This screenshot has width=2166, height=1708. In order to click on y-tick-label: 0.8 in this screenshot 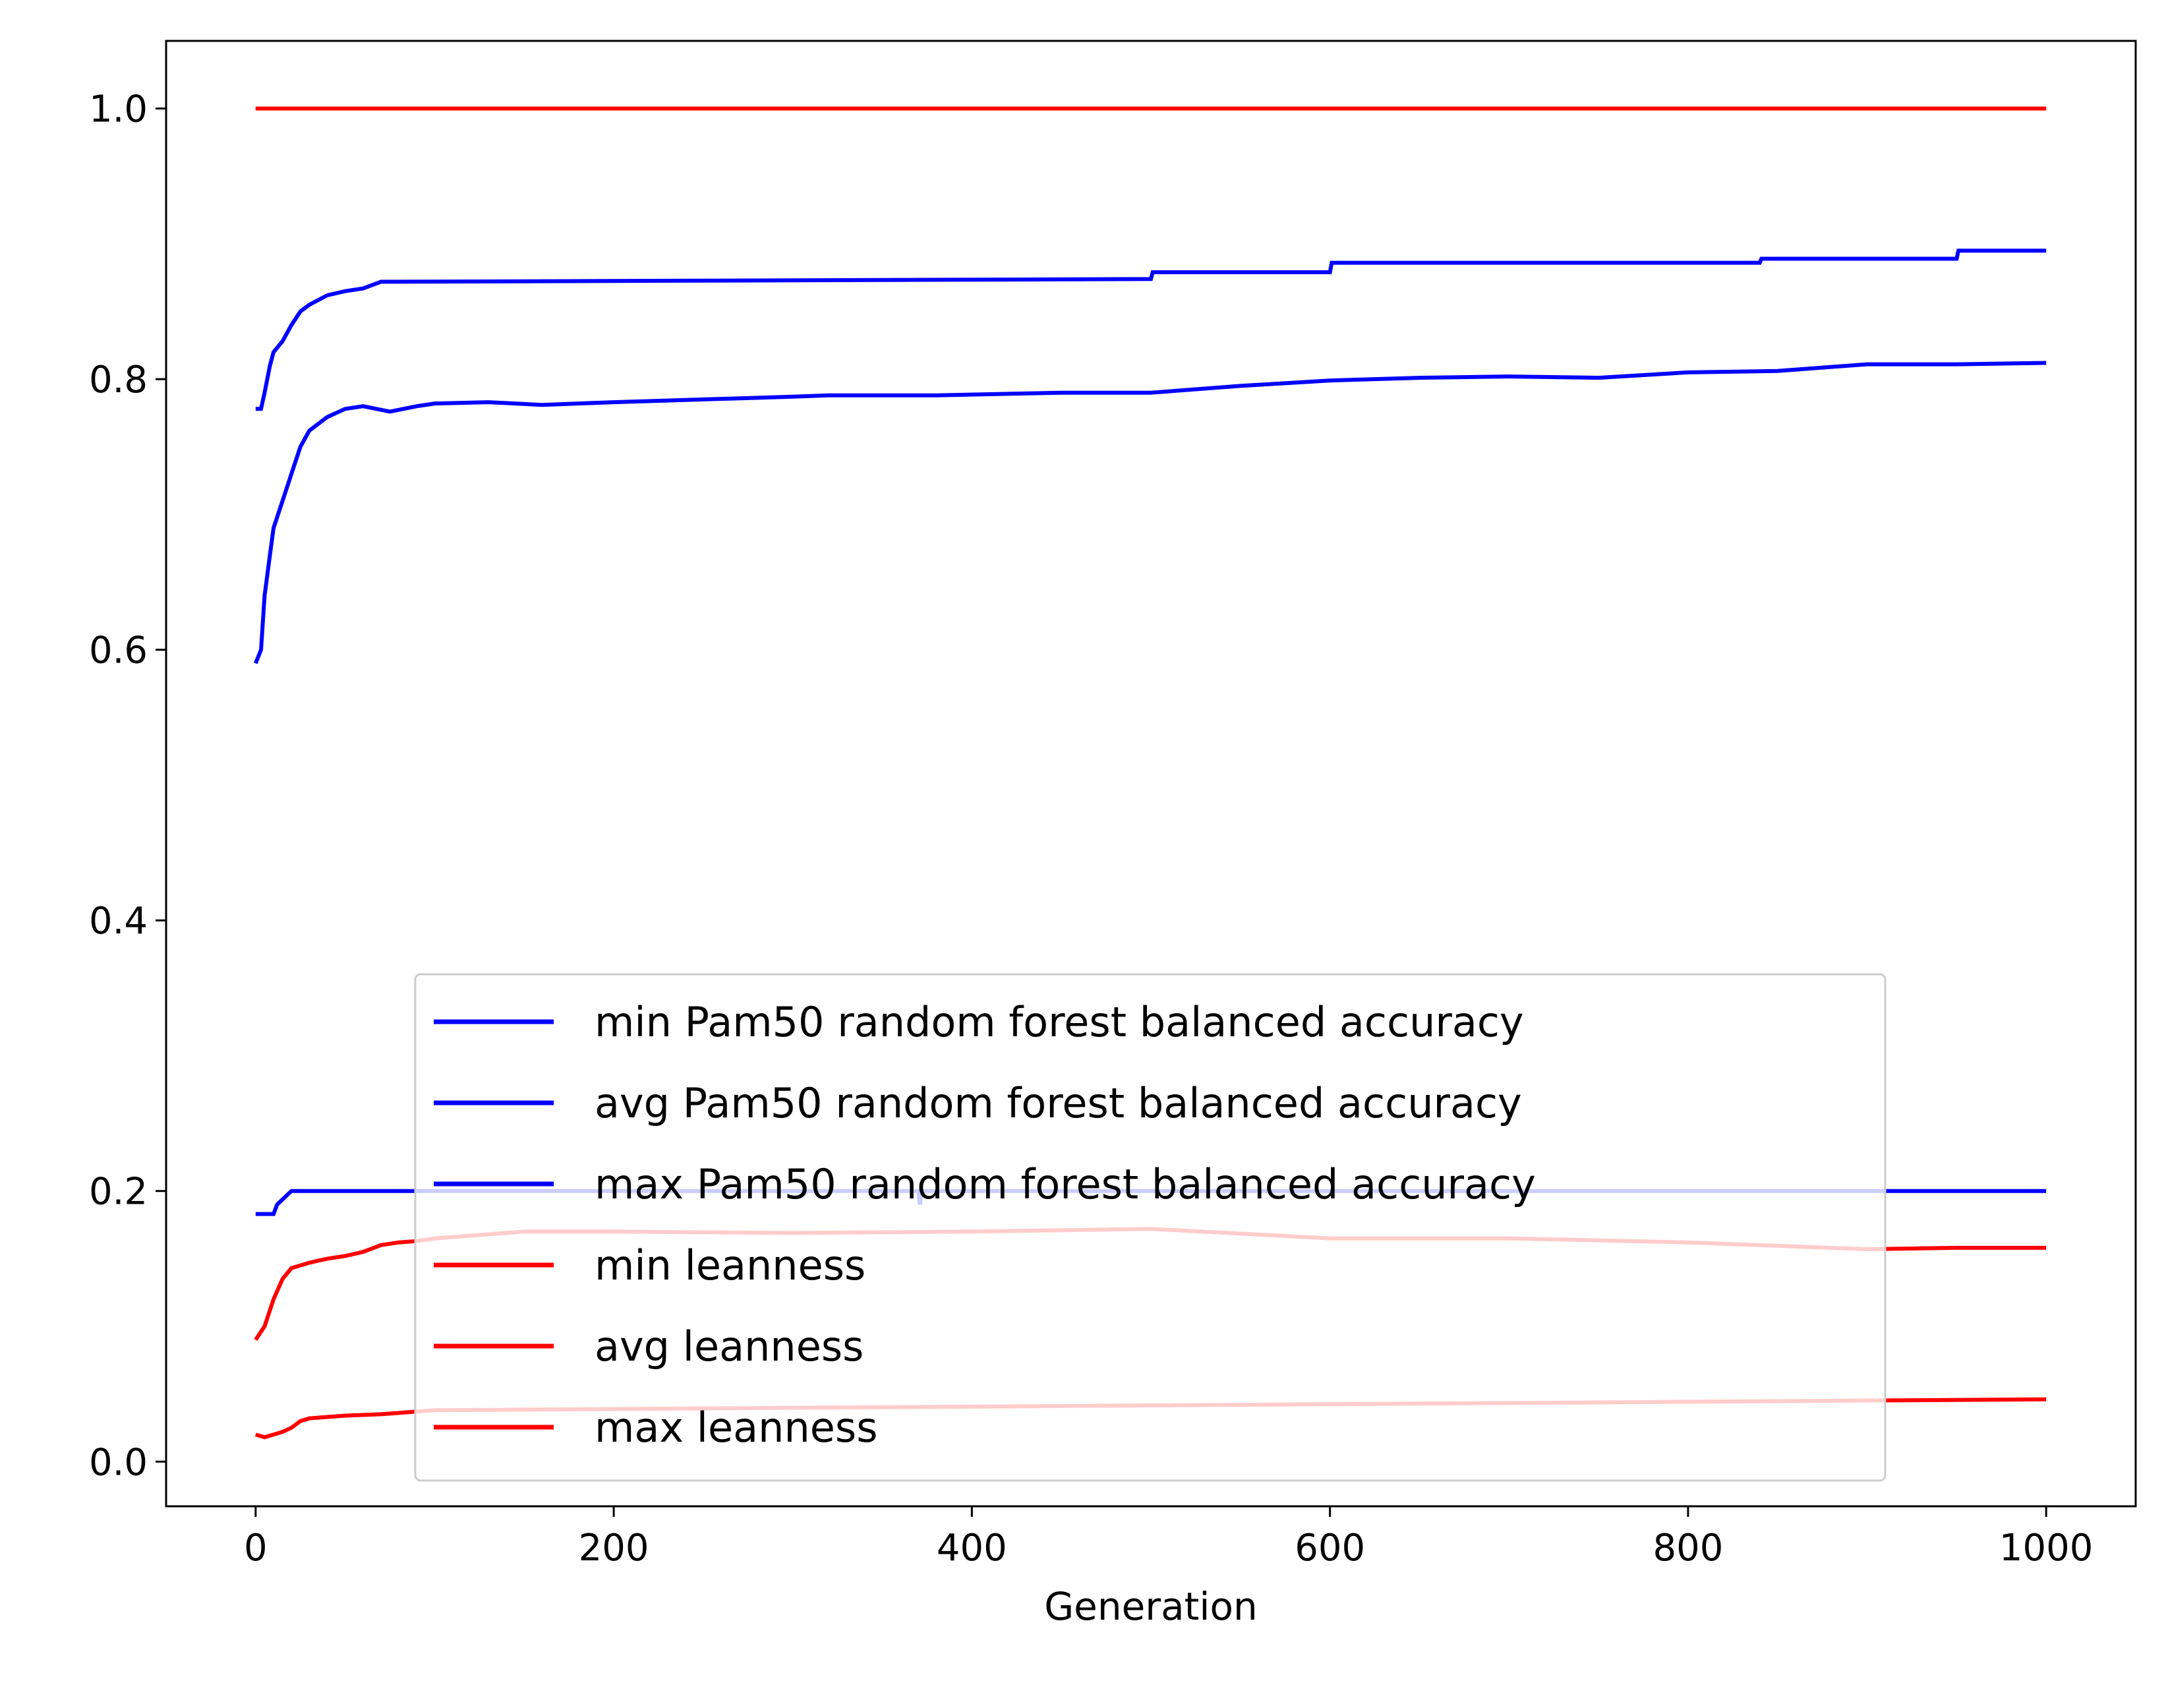, I will do `click(118, 380)`.